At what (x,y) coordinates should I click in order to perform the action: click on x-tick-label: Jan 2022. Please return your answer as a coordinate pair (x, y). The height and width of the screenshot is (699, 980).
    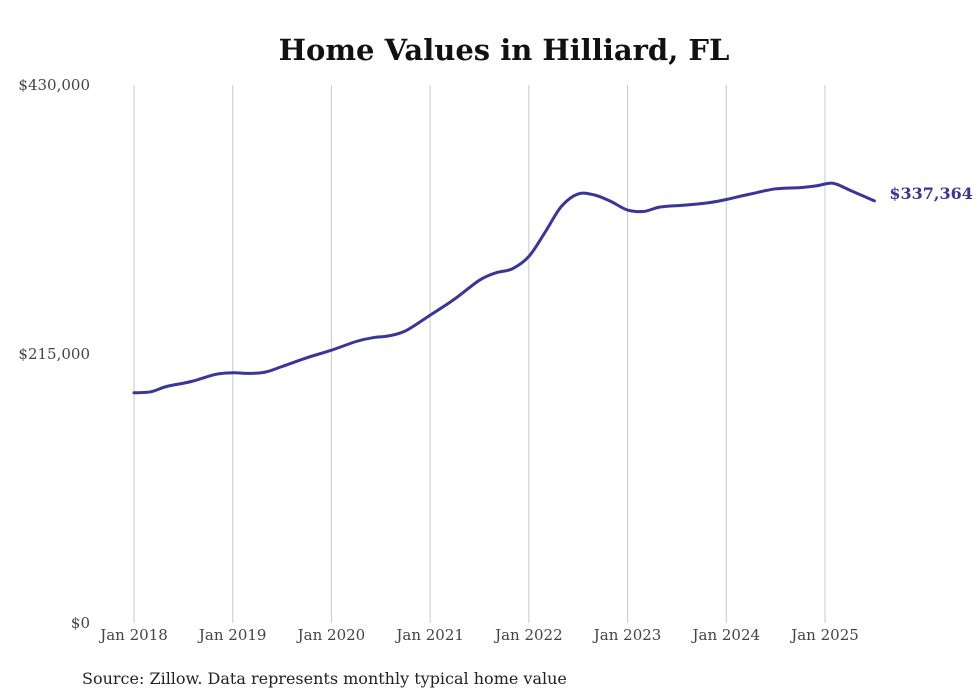
    Looking at the image, I should click on (528, 635).